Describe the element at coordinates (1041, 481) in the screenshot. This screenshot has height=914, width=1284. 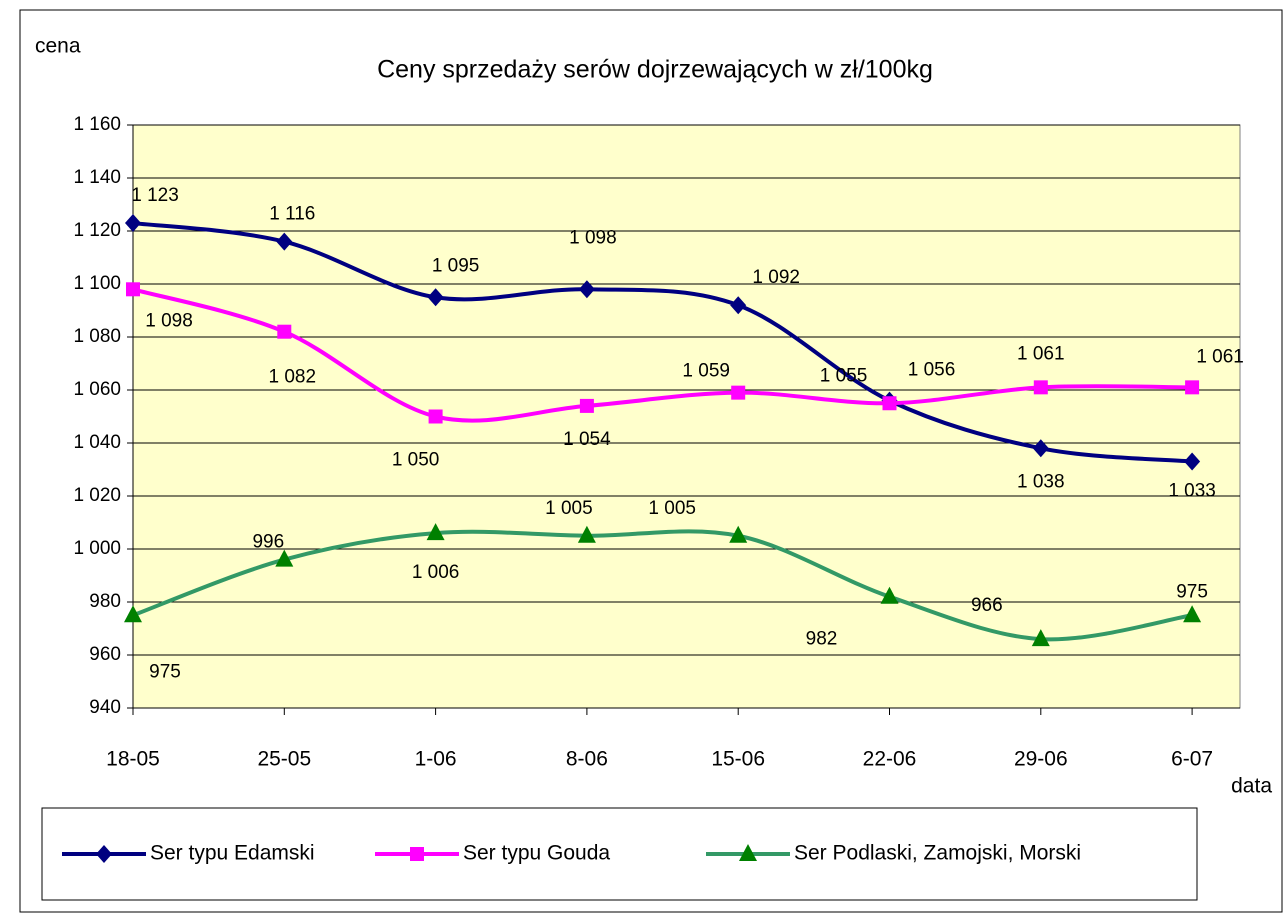
I see `data-label: 1 038` at that location.